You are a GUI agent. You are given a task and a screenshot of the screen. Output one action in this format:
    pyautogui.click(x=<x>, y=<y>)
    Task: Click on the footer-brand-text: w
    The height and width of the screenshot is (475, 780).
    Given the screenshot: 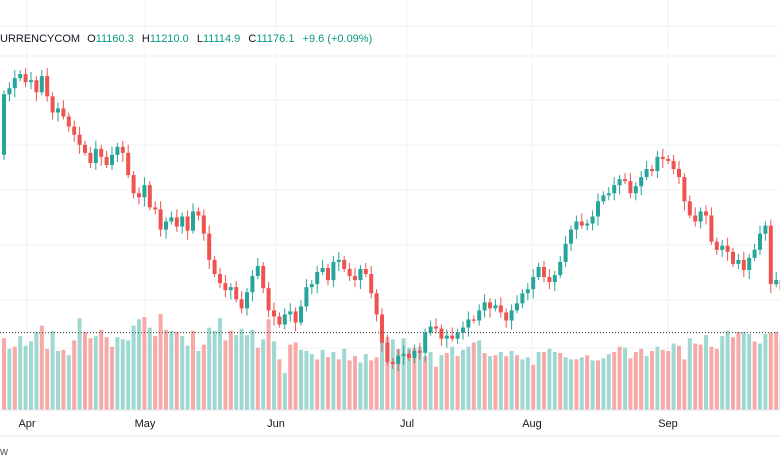 What is the action you would take?
    pyautogui.click(x=4, y=452)
    